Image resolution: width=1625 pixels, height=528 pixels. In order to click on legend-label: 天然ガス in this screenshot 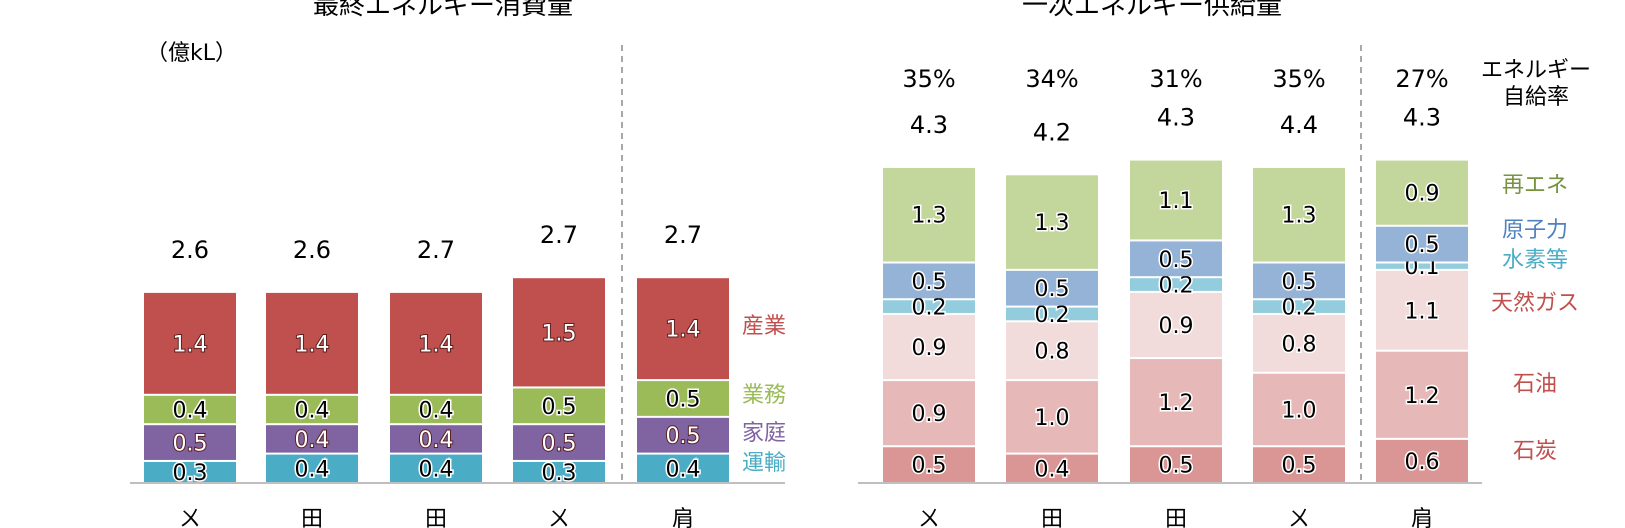, I will do `click(1535, 303)`.